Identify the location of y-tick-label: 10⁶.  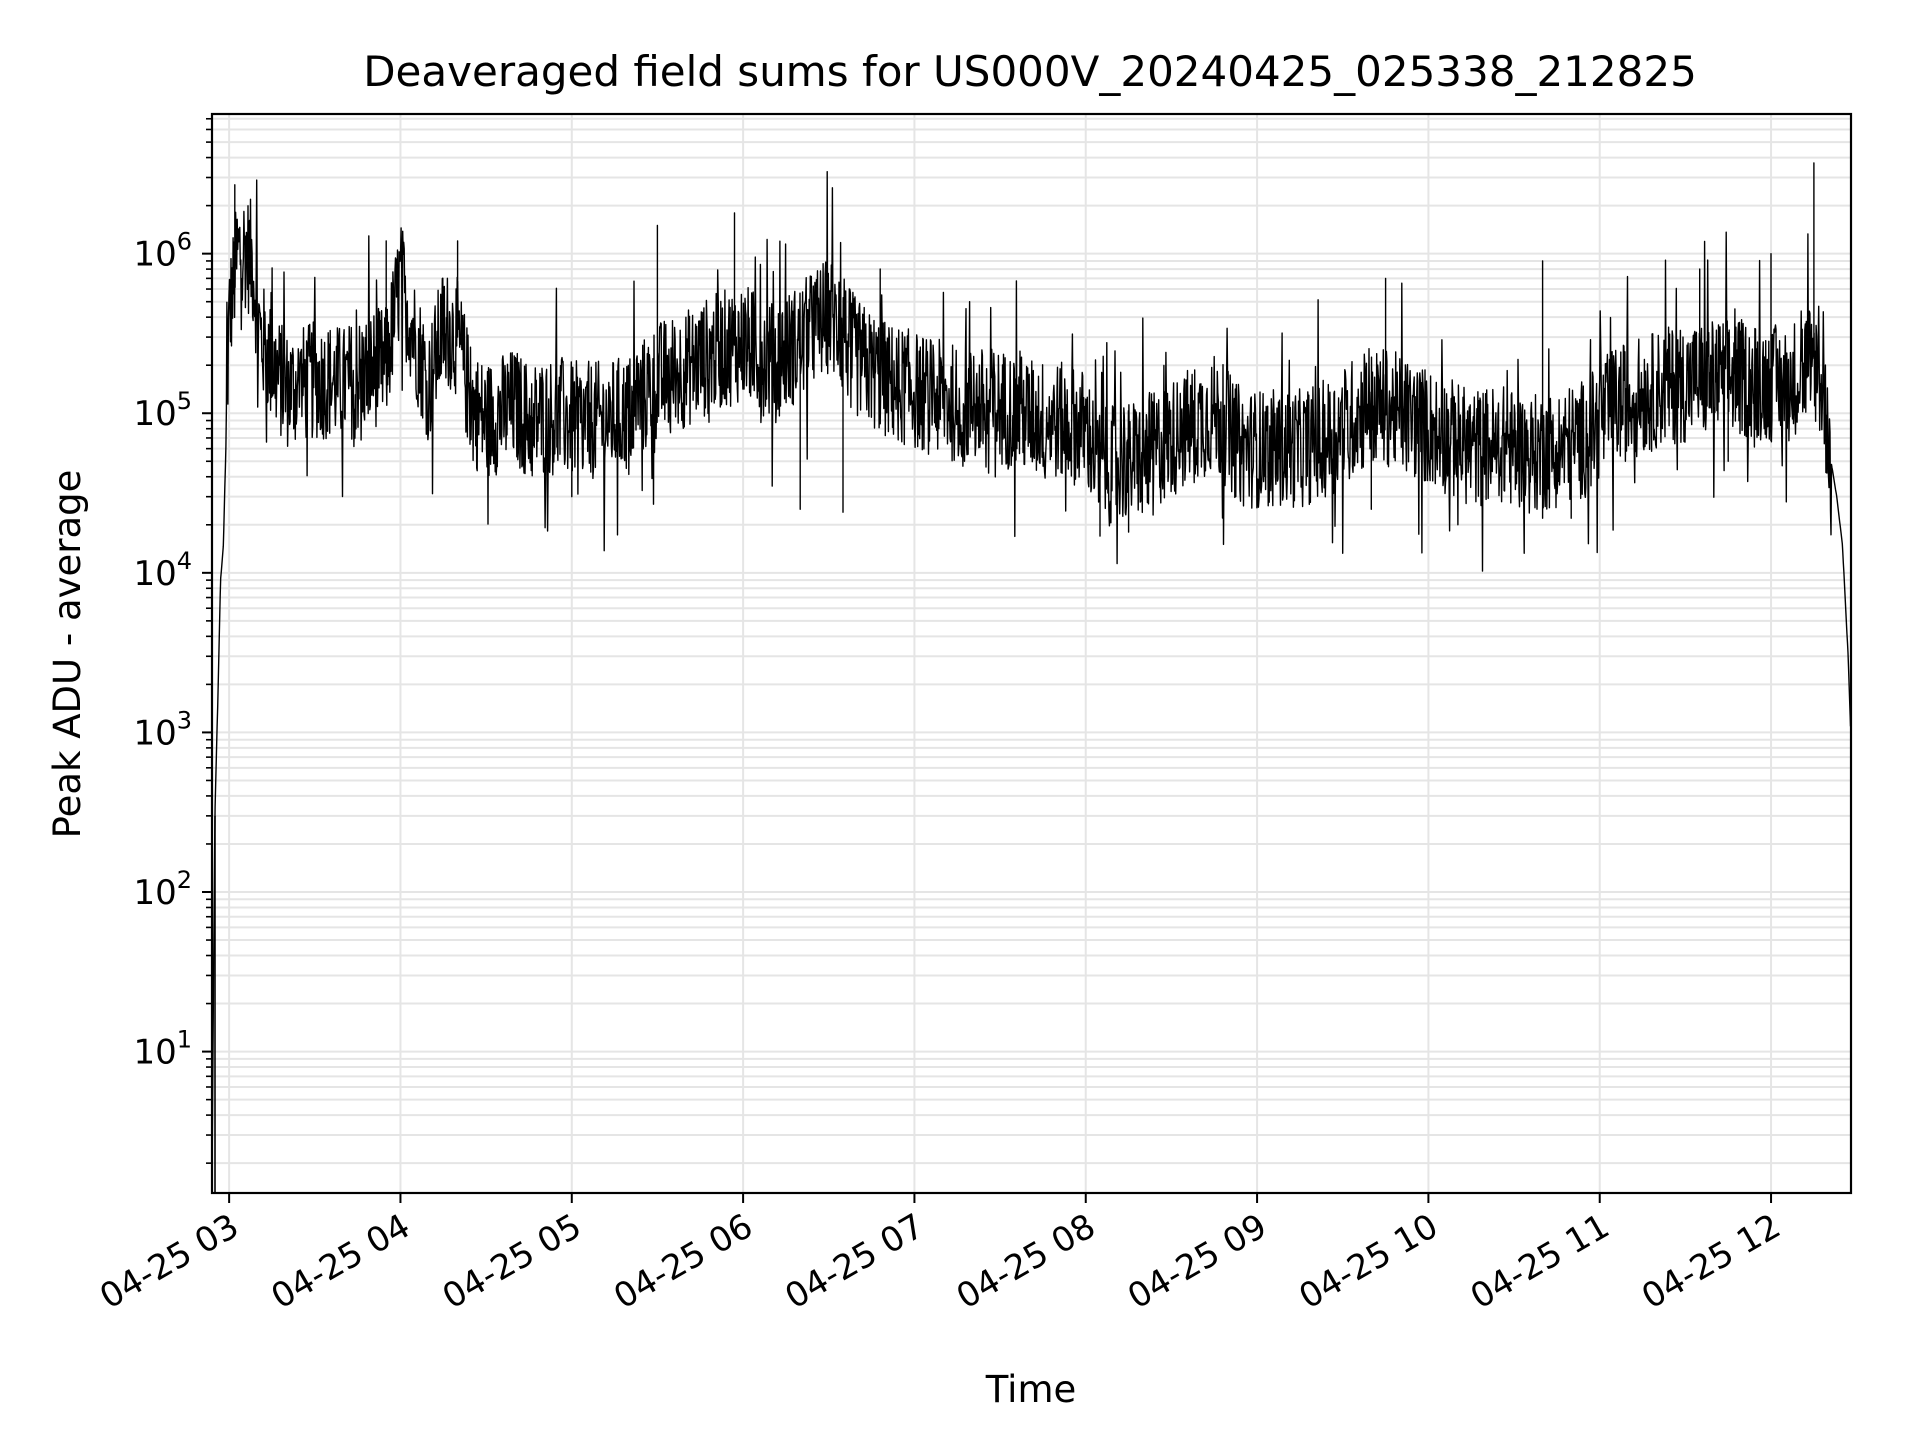
(162, 251).